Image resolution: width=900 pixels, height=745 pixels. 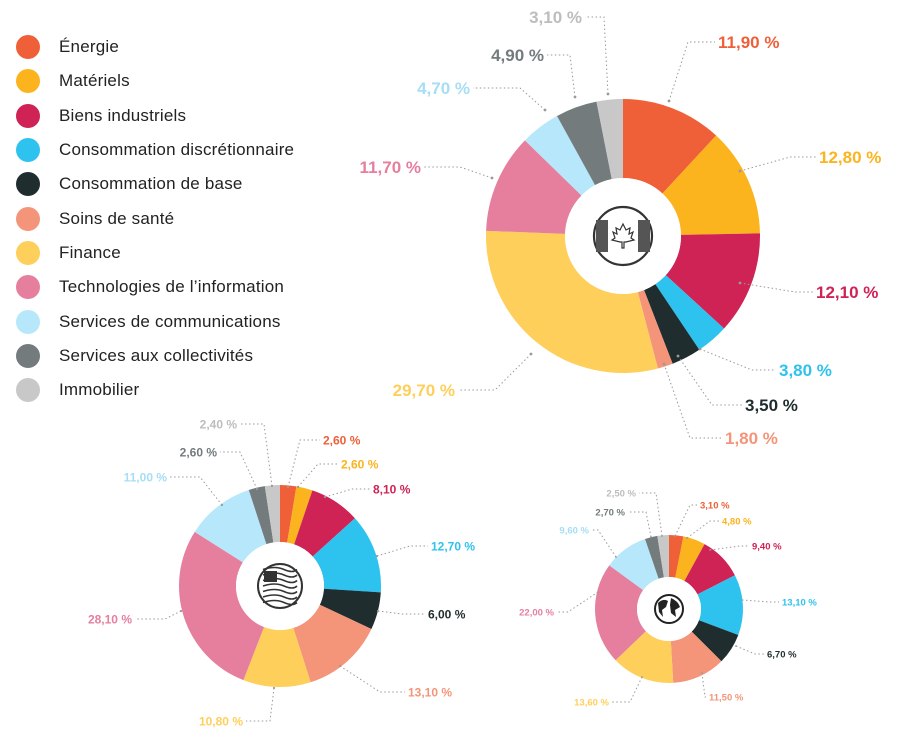 What do you see at coordinates (270, 576) in the screenshot?
I see `flag-canton` at bounding box center [270, 576].